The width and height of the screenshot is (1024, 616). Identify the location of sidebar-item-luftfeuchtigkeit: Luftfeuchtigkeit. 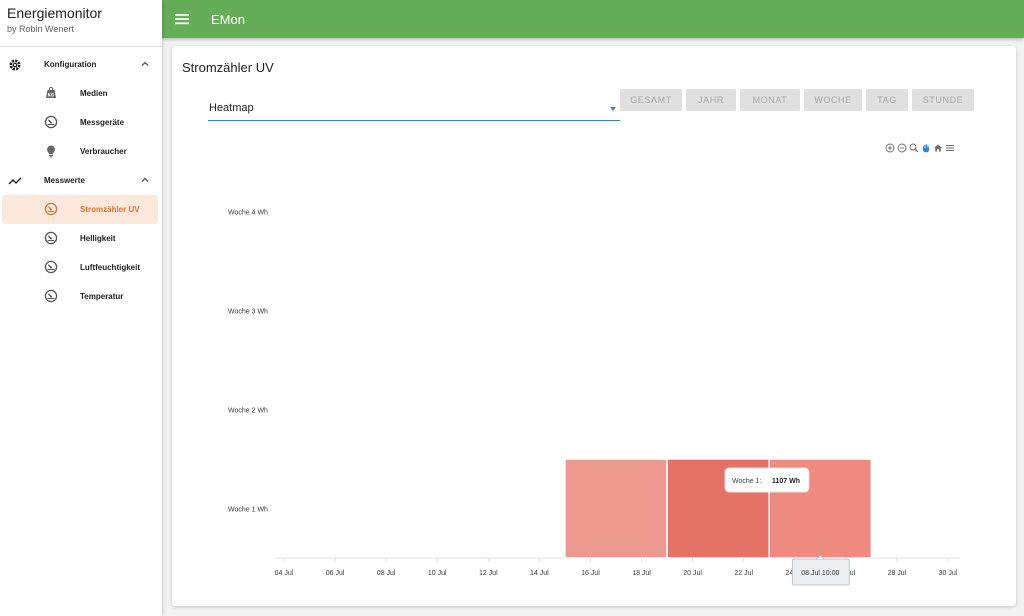
(81, 267).